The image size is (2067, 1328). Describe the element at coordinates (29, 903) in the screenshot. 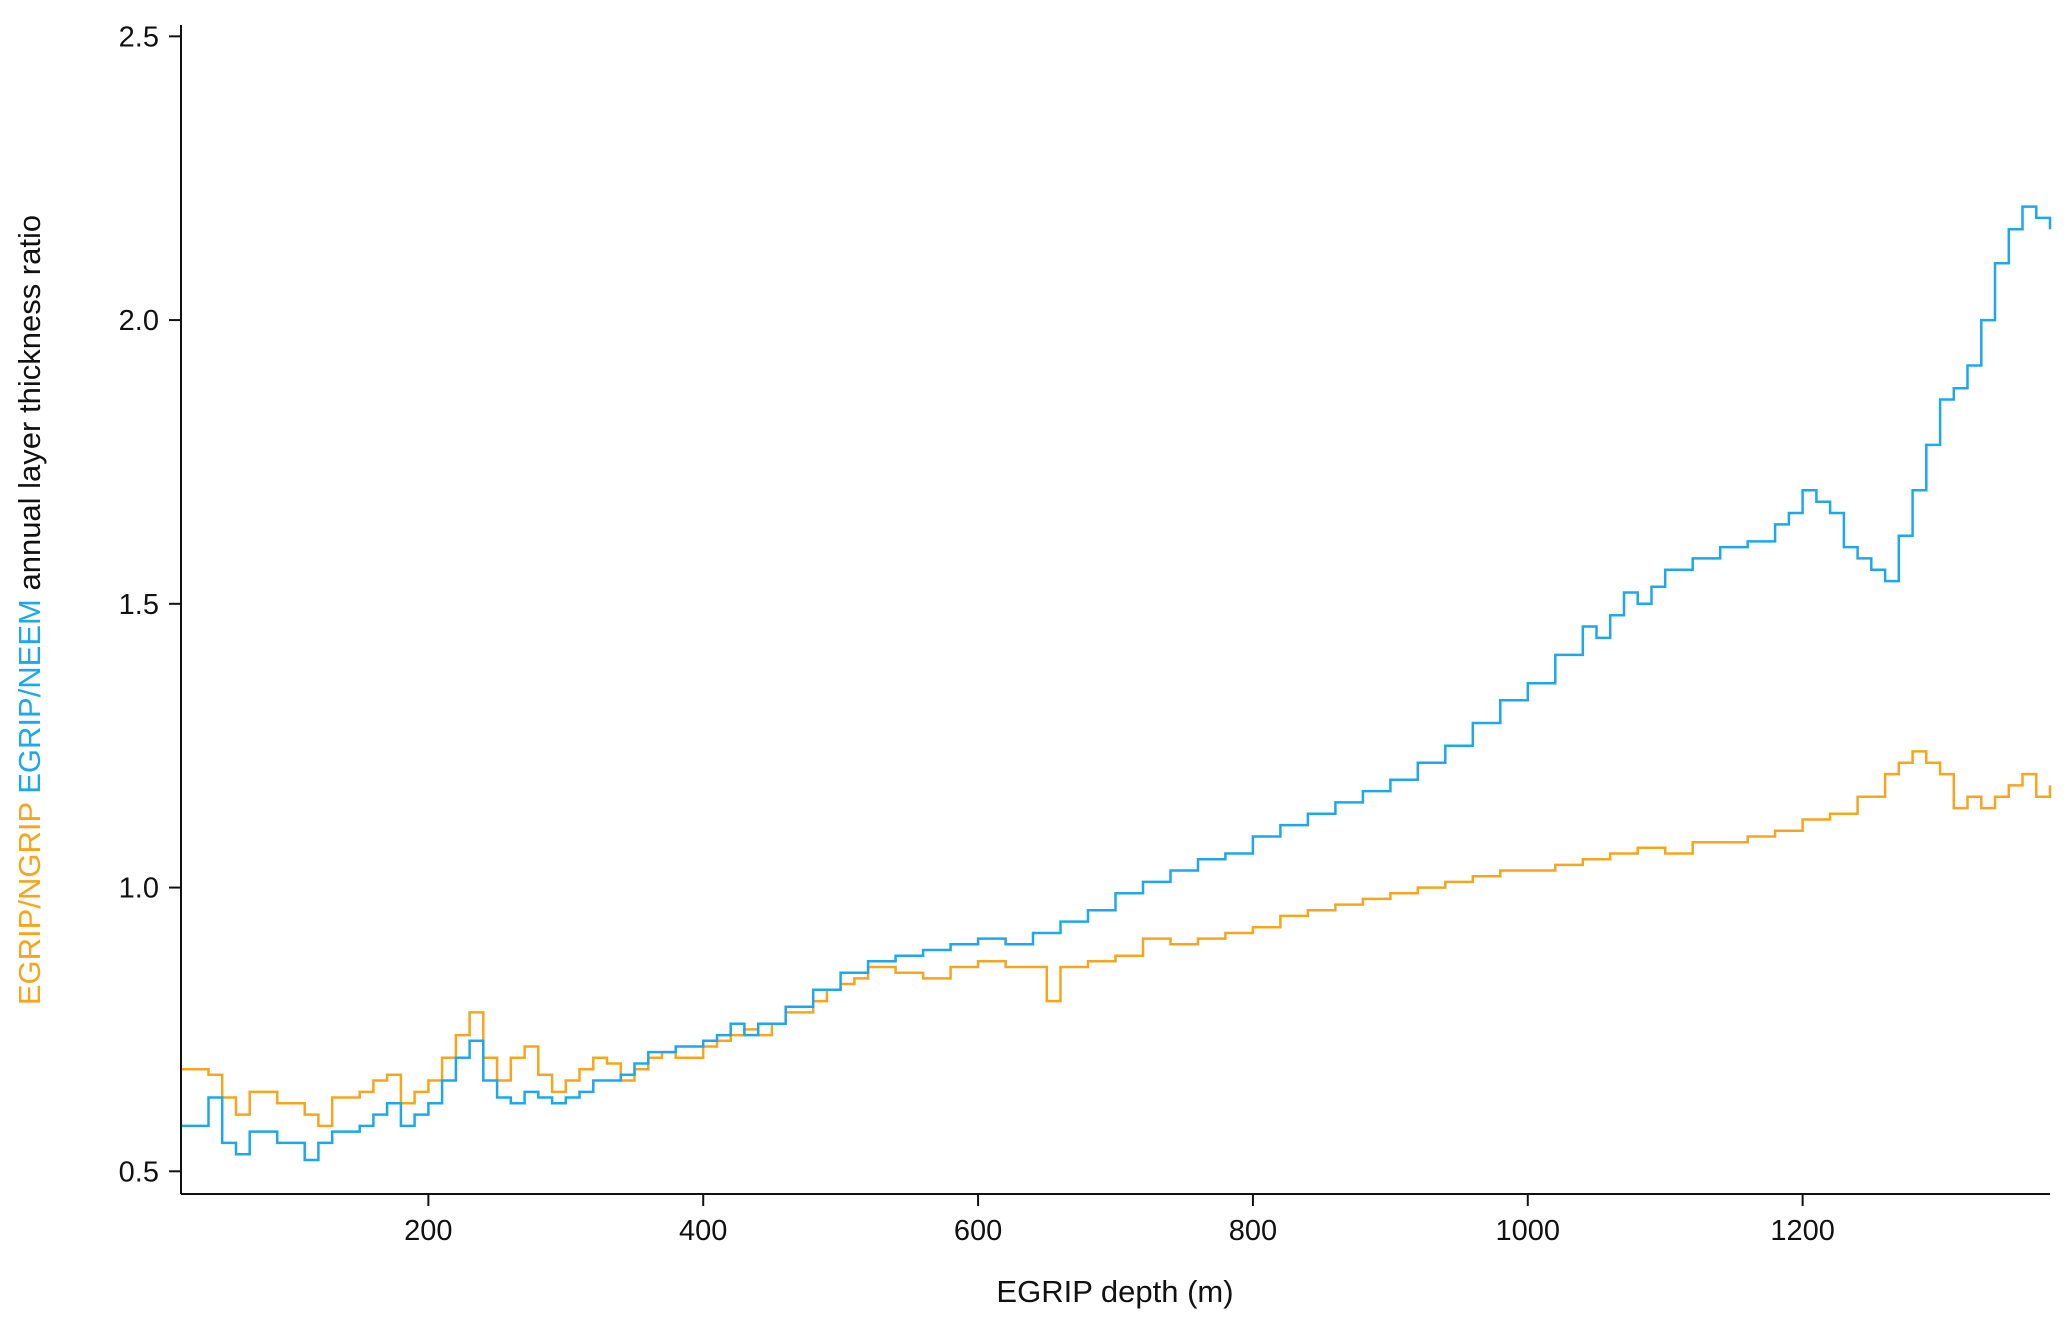

I see `y-axis-title-ngrip: EGRIP/NGRIP` at that location.